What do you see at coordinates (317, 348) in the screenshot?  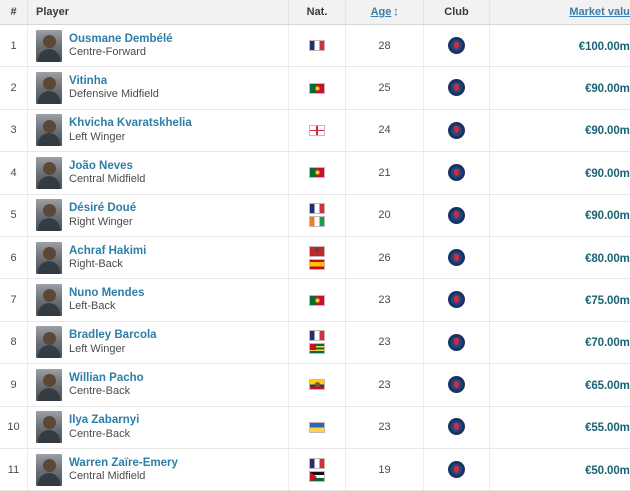 I see `flag-icon-togo` at bounding box center [317, 348].